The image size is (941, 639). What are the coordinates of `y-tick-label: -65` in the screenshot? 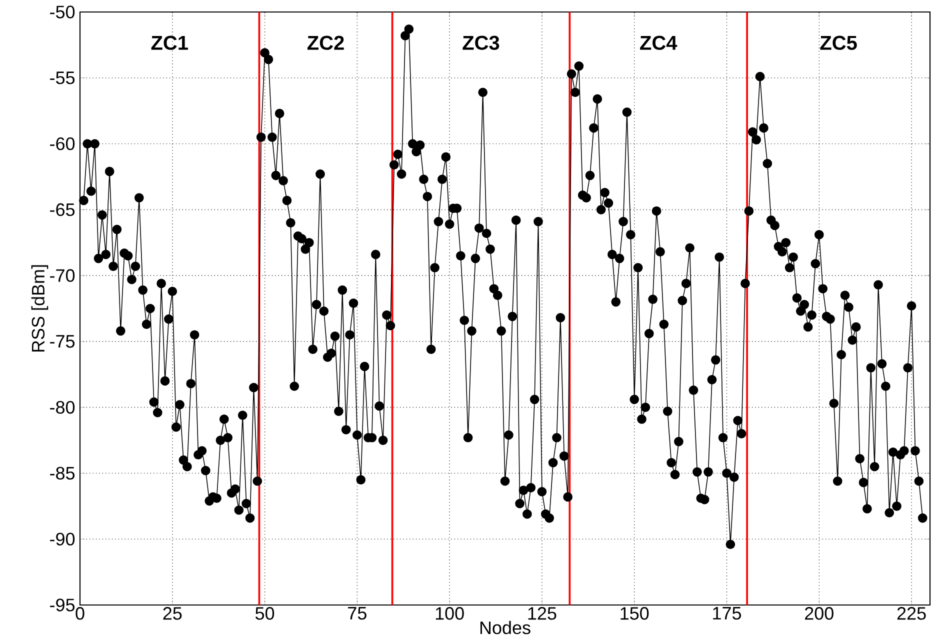 It's located at (62, 209).